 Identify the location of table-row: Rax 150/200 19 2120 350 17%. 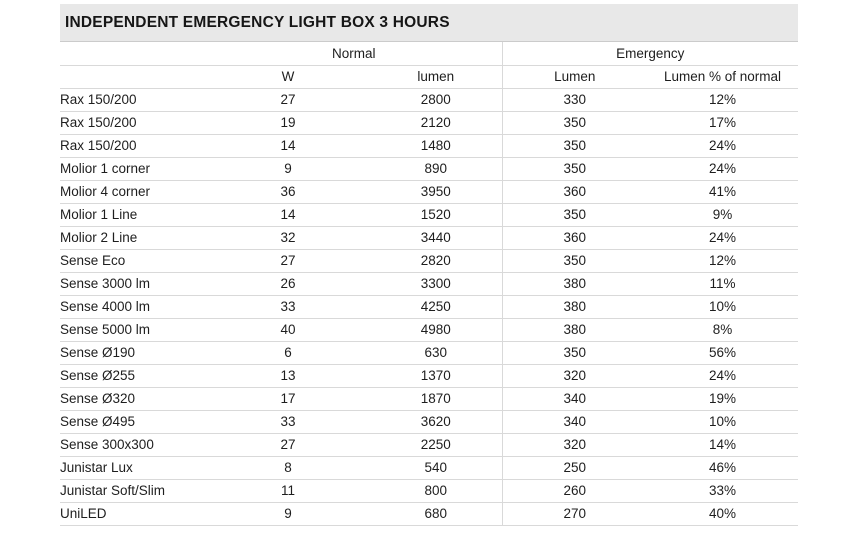
(429, 123).